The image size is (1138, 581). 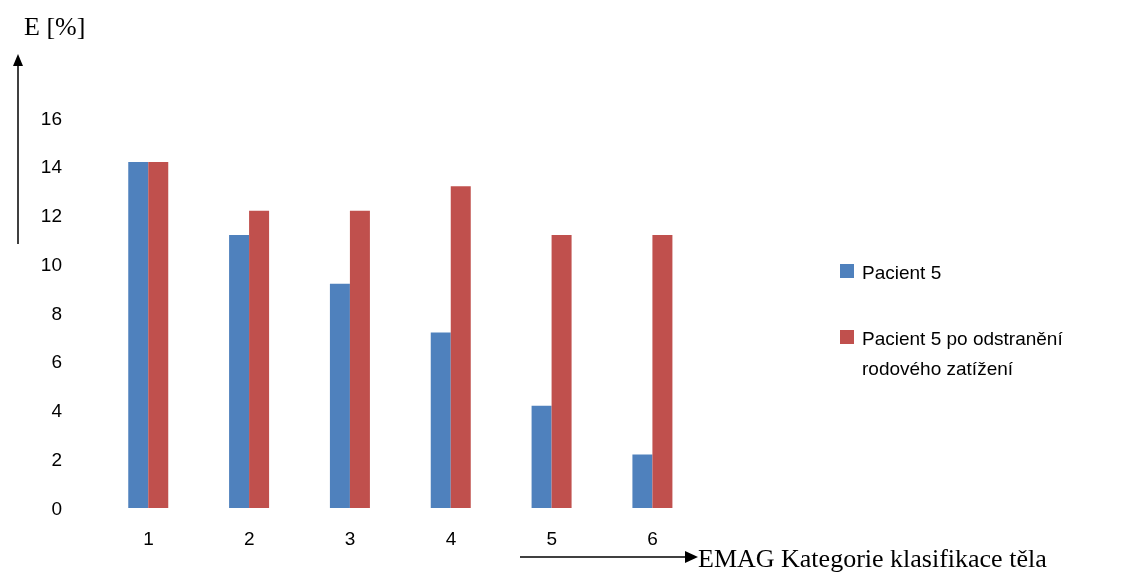 I want to click on x-tick-label: 5, so click(x=552, y=539).